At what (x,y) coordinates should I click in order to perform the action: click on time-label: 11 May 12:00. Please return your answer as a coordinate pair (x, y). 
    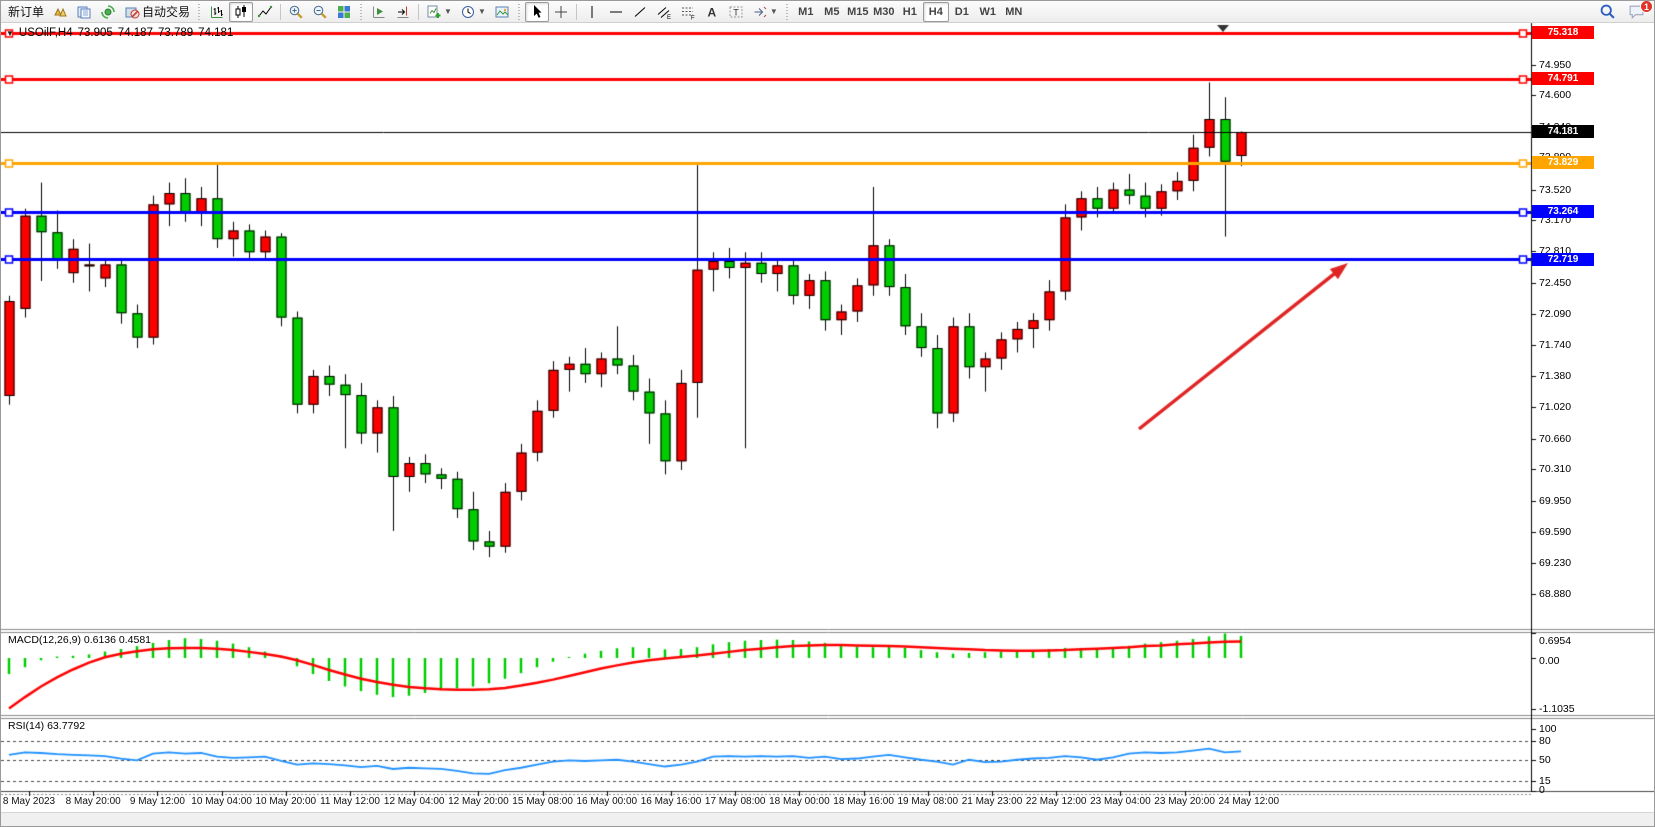
    Looking at the image, I should click on (350, 801).